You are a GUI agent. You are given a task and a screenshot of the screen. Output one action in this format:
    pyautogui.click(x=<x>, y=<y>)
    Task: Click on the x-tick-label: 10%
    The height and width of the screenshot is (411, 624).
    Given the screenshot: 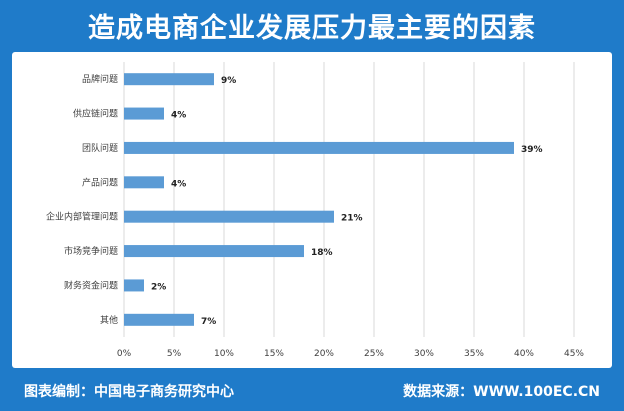 What is the action you would take?
    pyautogui.click(x=224, y=354)
    